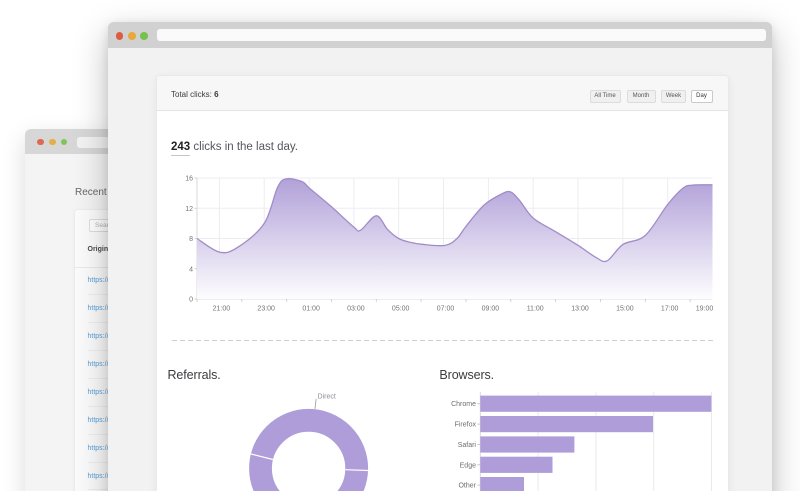  Describe the element at coordinates (222, 308) in the screenshot. I see `svg-text: 21:00` at that location.